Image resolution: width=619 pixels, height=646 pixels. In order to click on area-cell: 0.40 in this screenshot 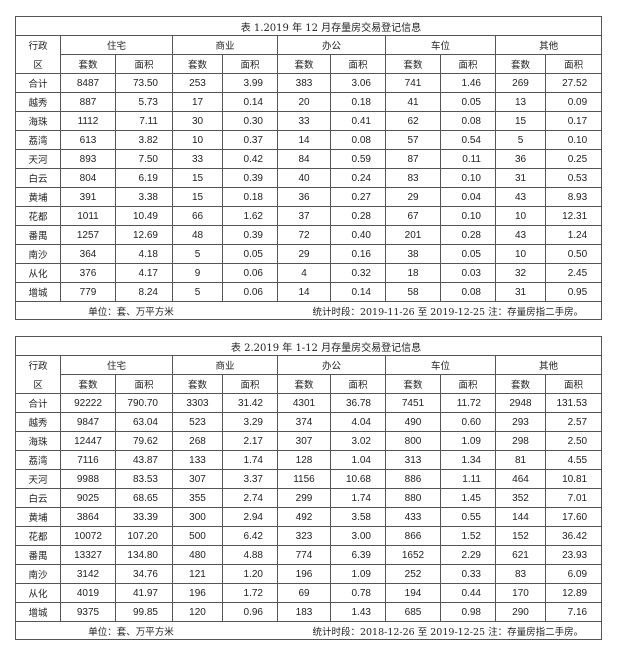, I will do `click(358, 235)`.